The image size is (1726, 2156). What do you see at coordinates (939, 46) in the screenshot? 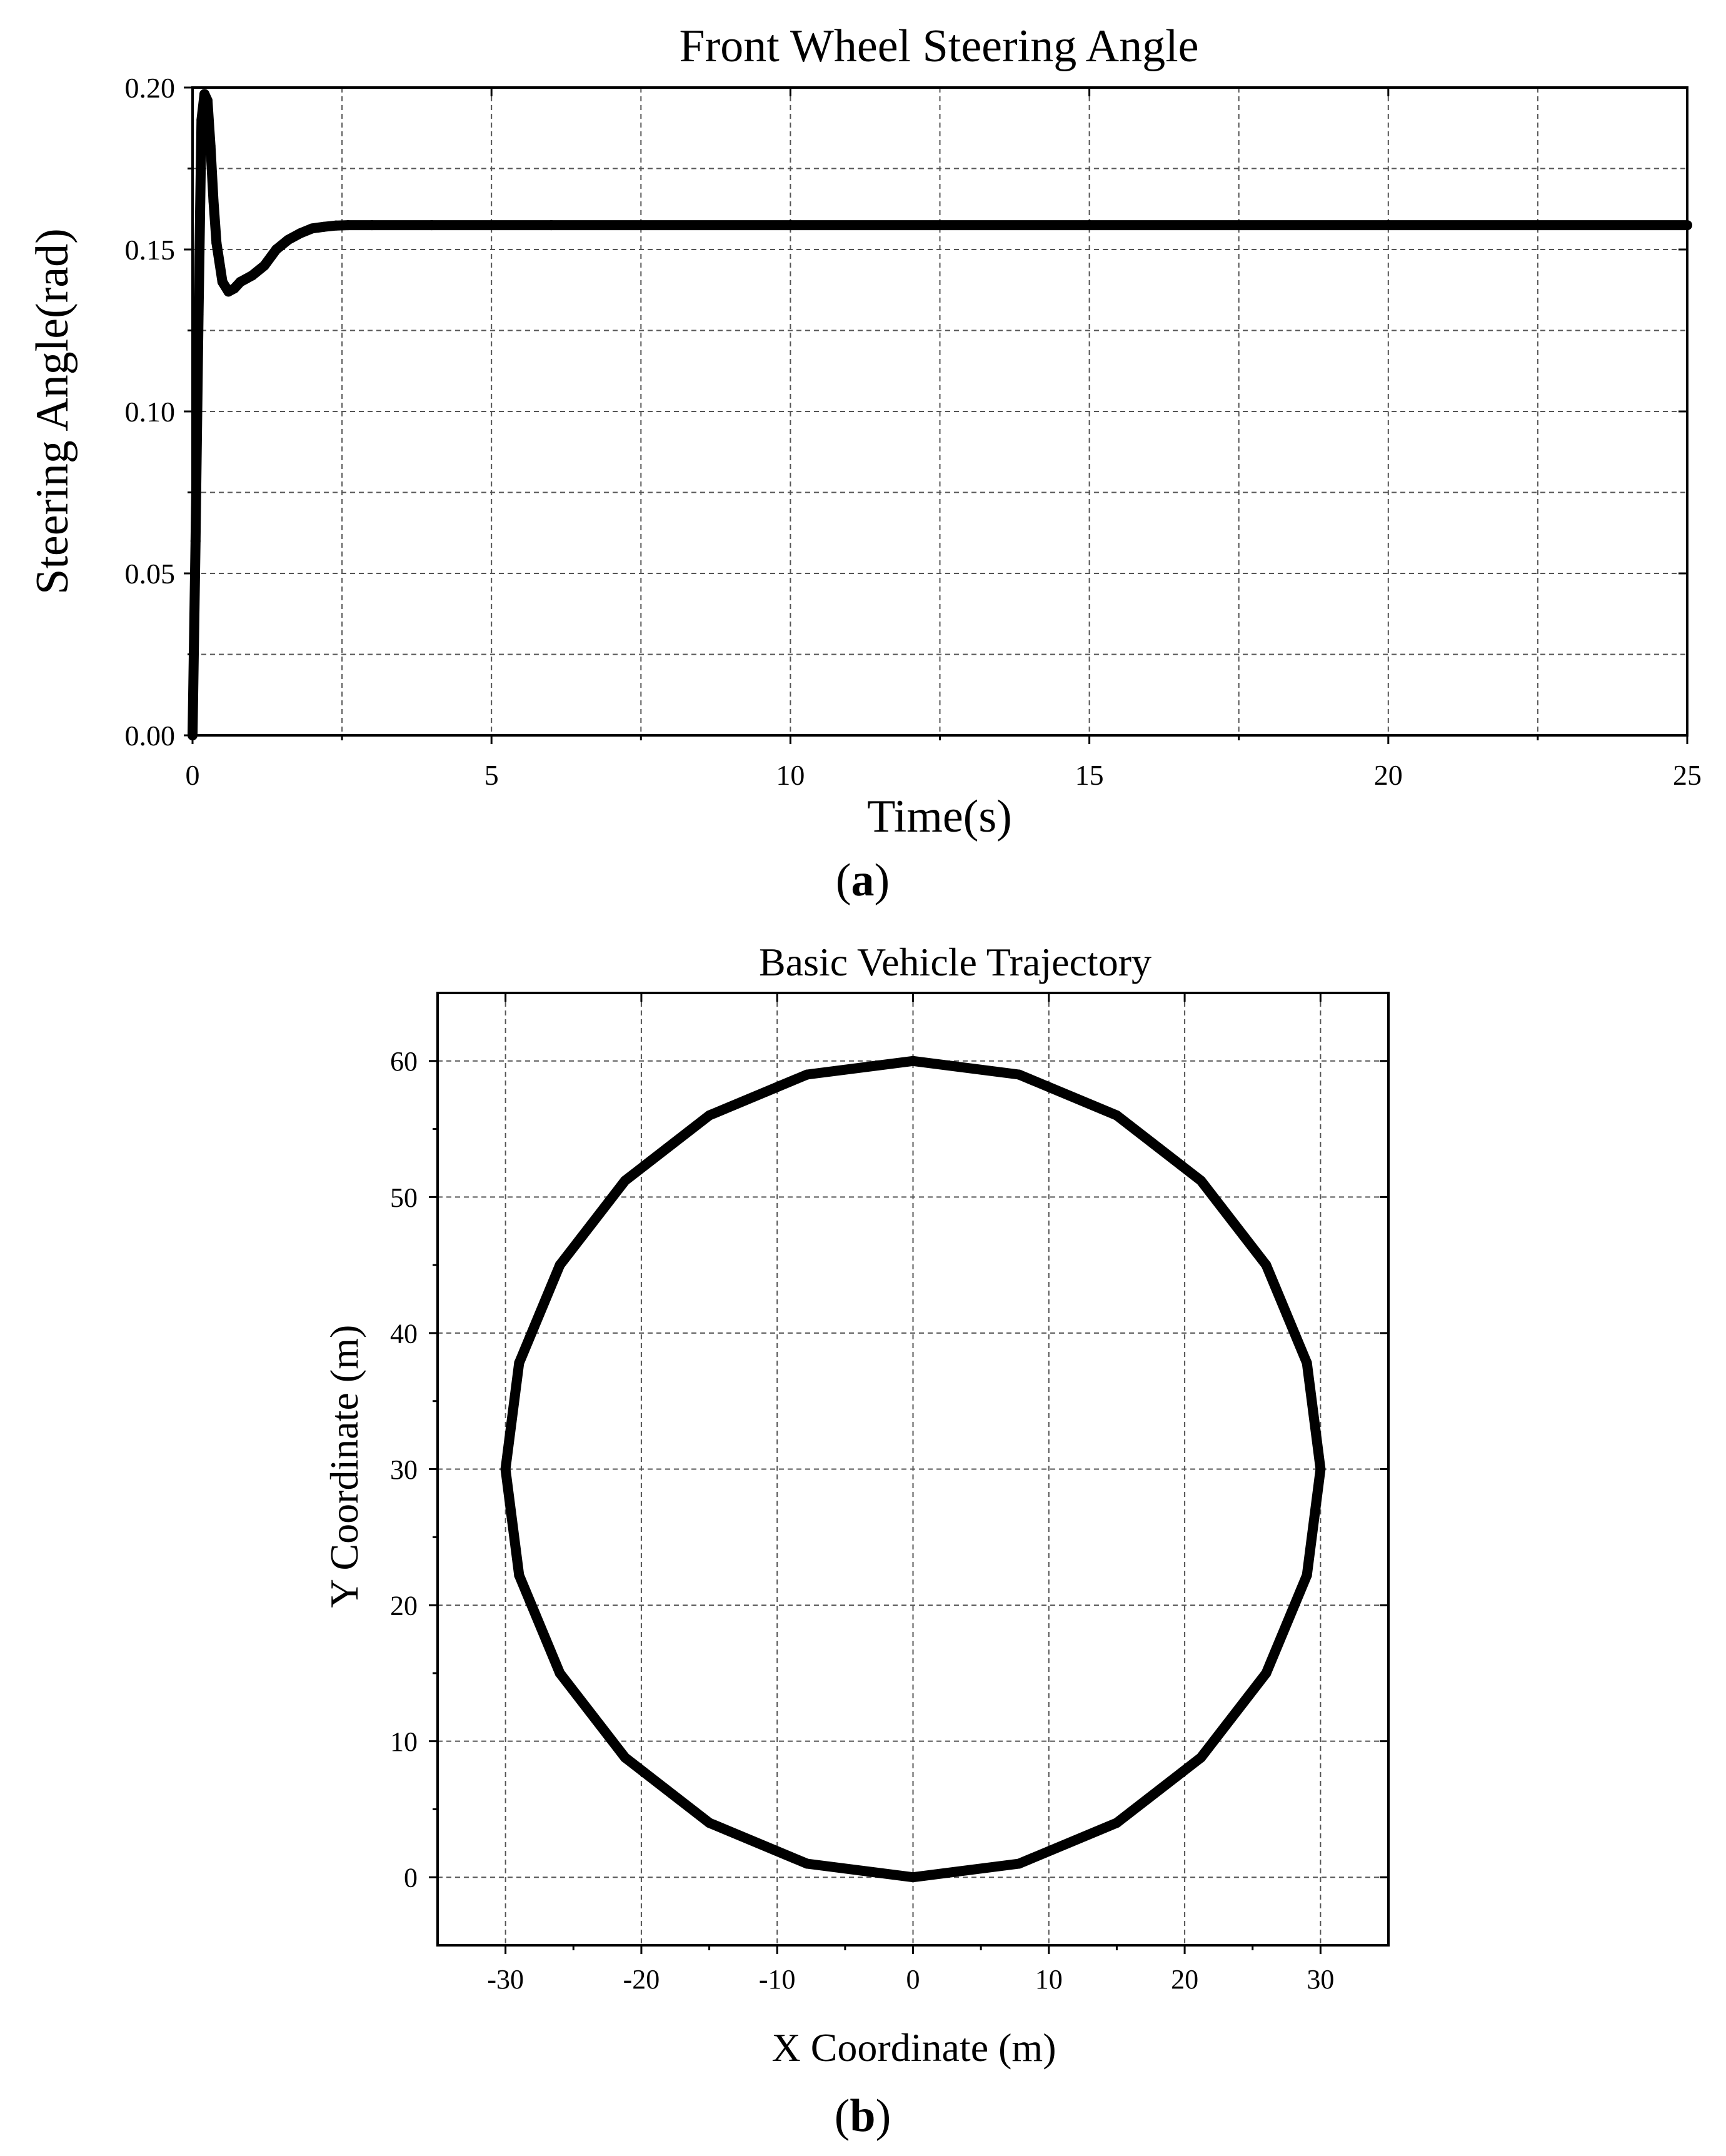
I see `chart-title: Front Wheel Steering Angle` at bounding box center [939, 46].